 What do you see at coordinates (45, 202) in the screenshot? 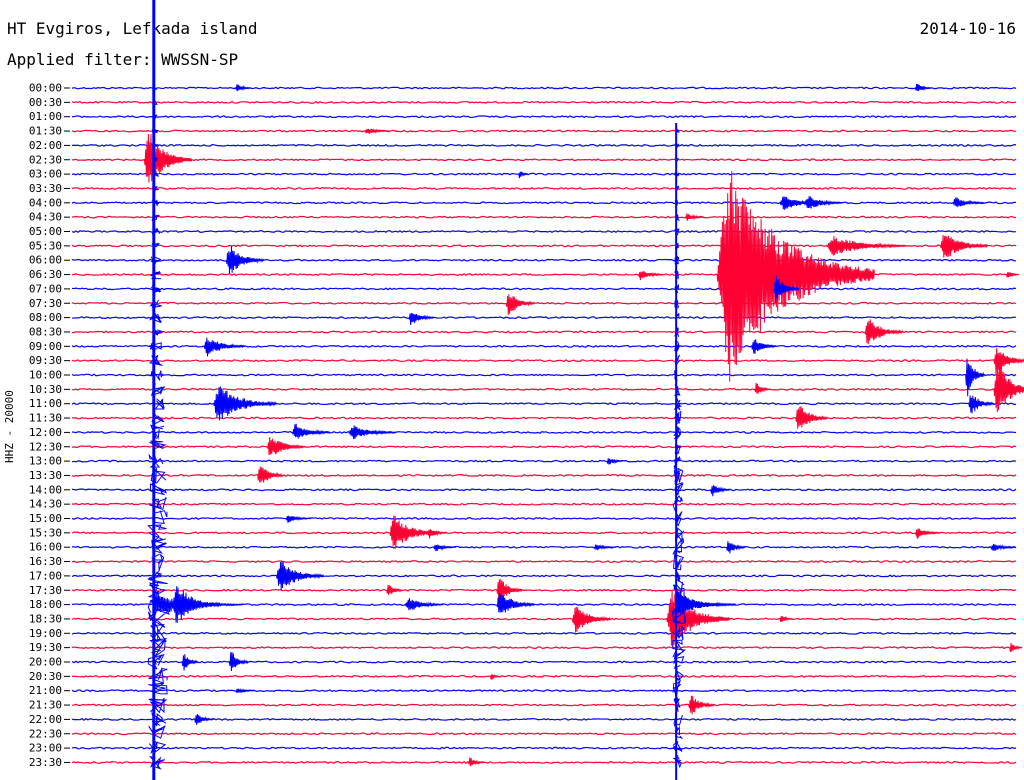
I see `time-tick-label: 04:00` at bounding box center [45, 202].